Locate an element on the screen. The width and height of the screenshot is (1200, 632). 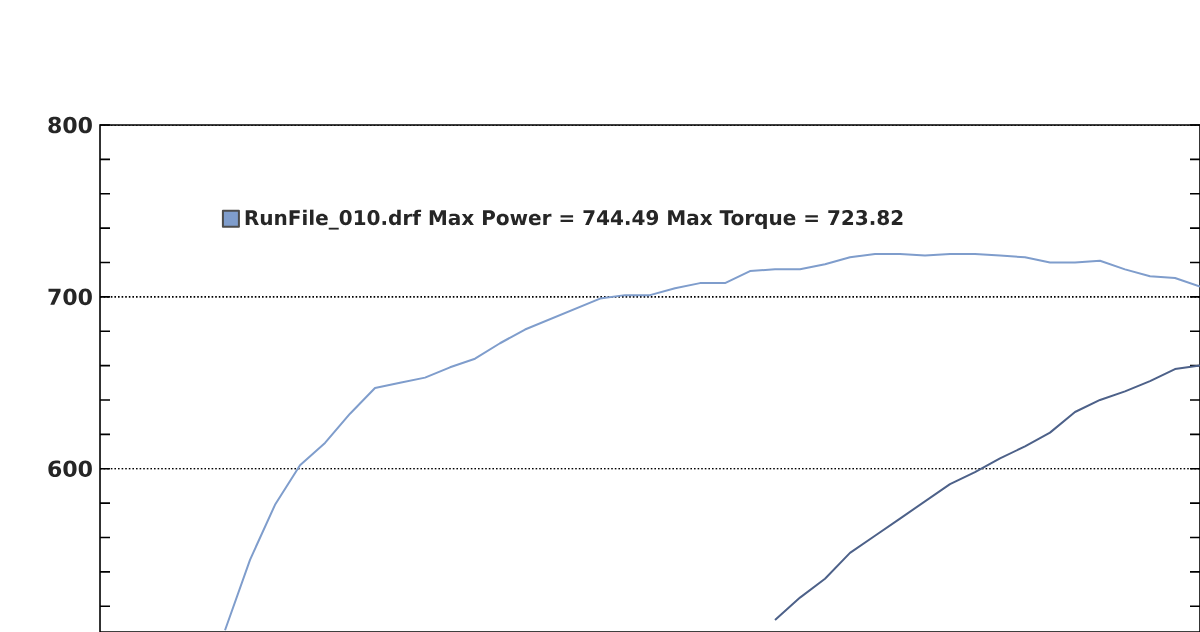
y-tick-label: 600 is located at coordinates (70, 469).